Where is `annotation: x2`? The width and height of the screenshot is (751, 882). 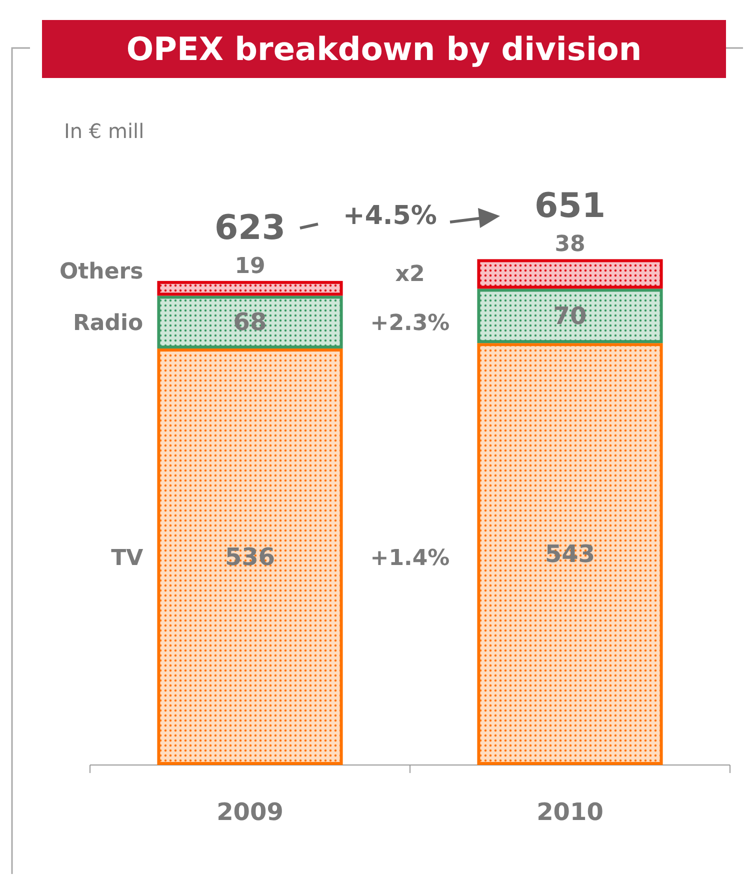
annotation: x2 is located at coordinates (410, 274).